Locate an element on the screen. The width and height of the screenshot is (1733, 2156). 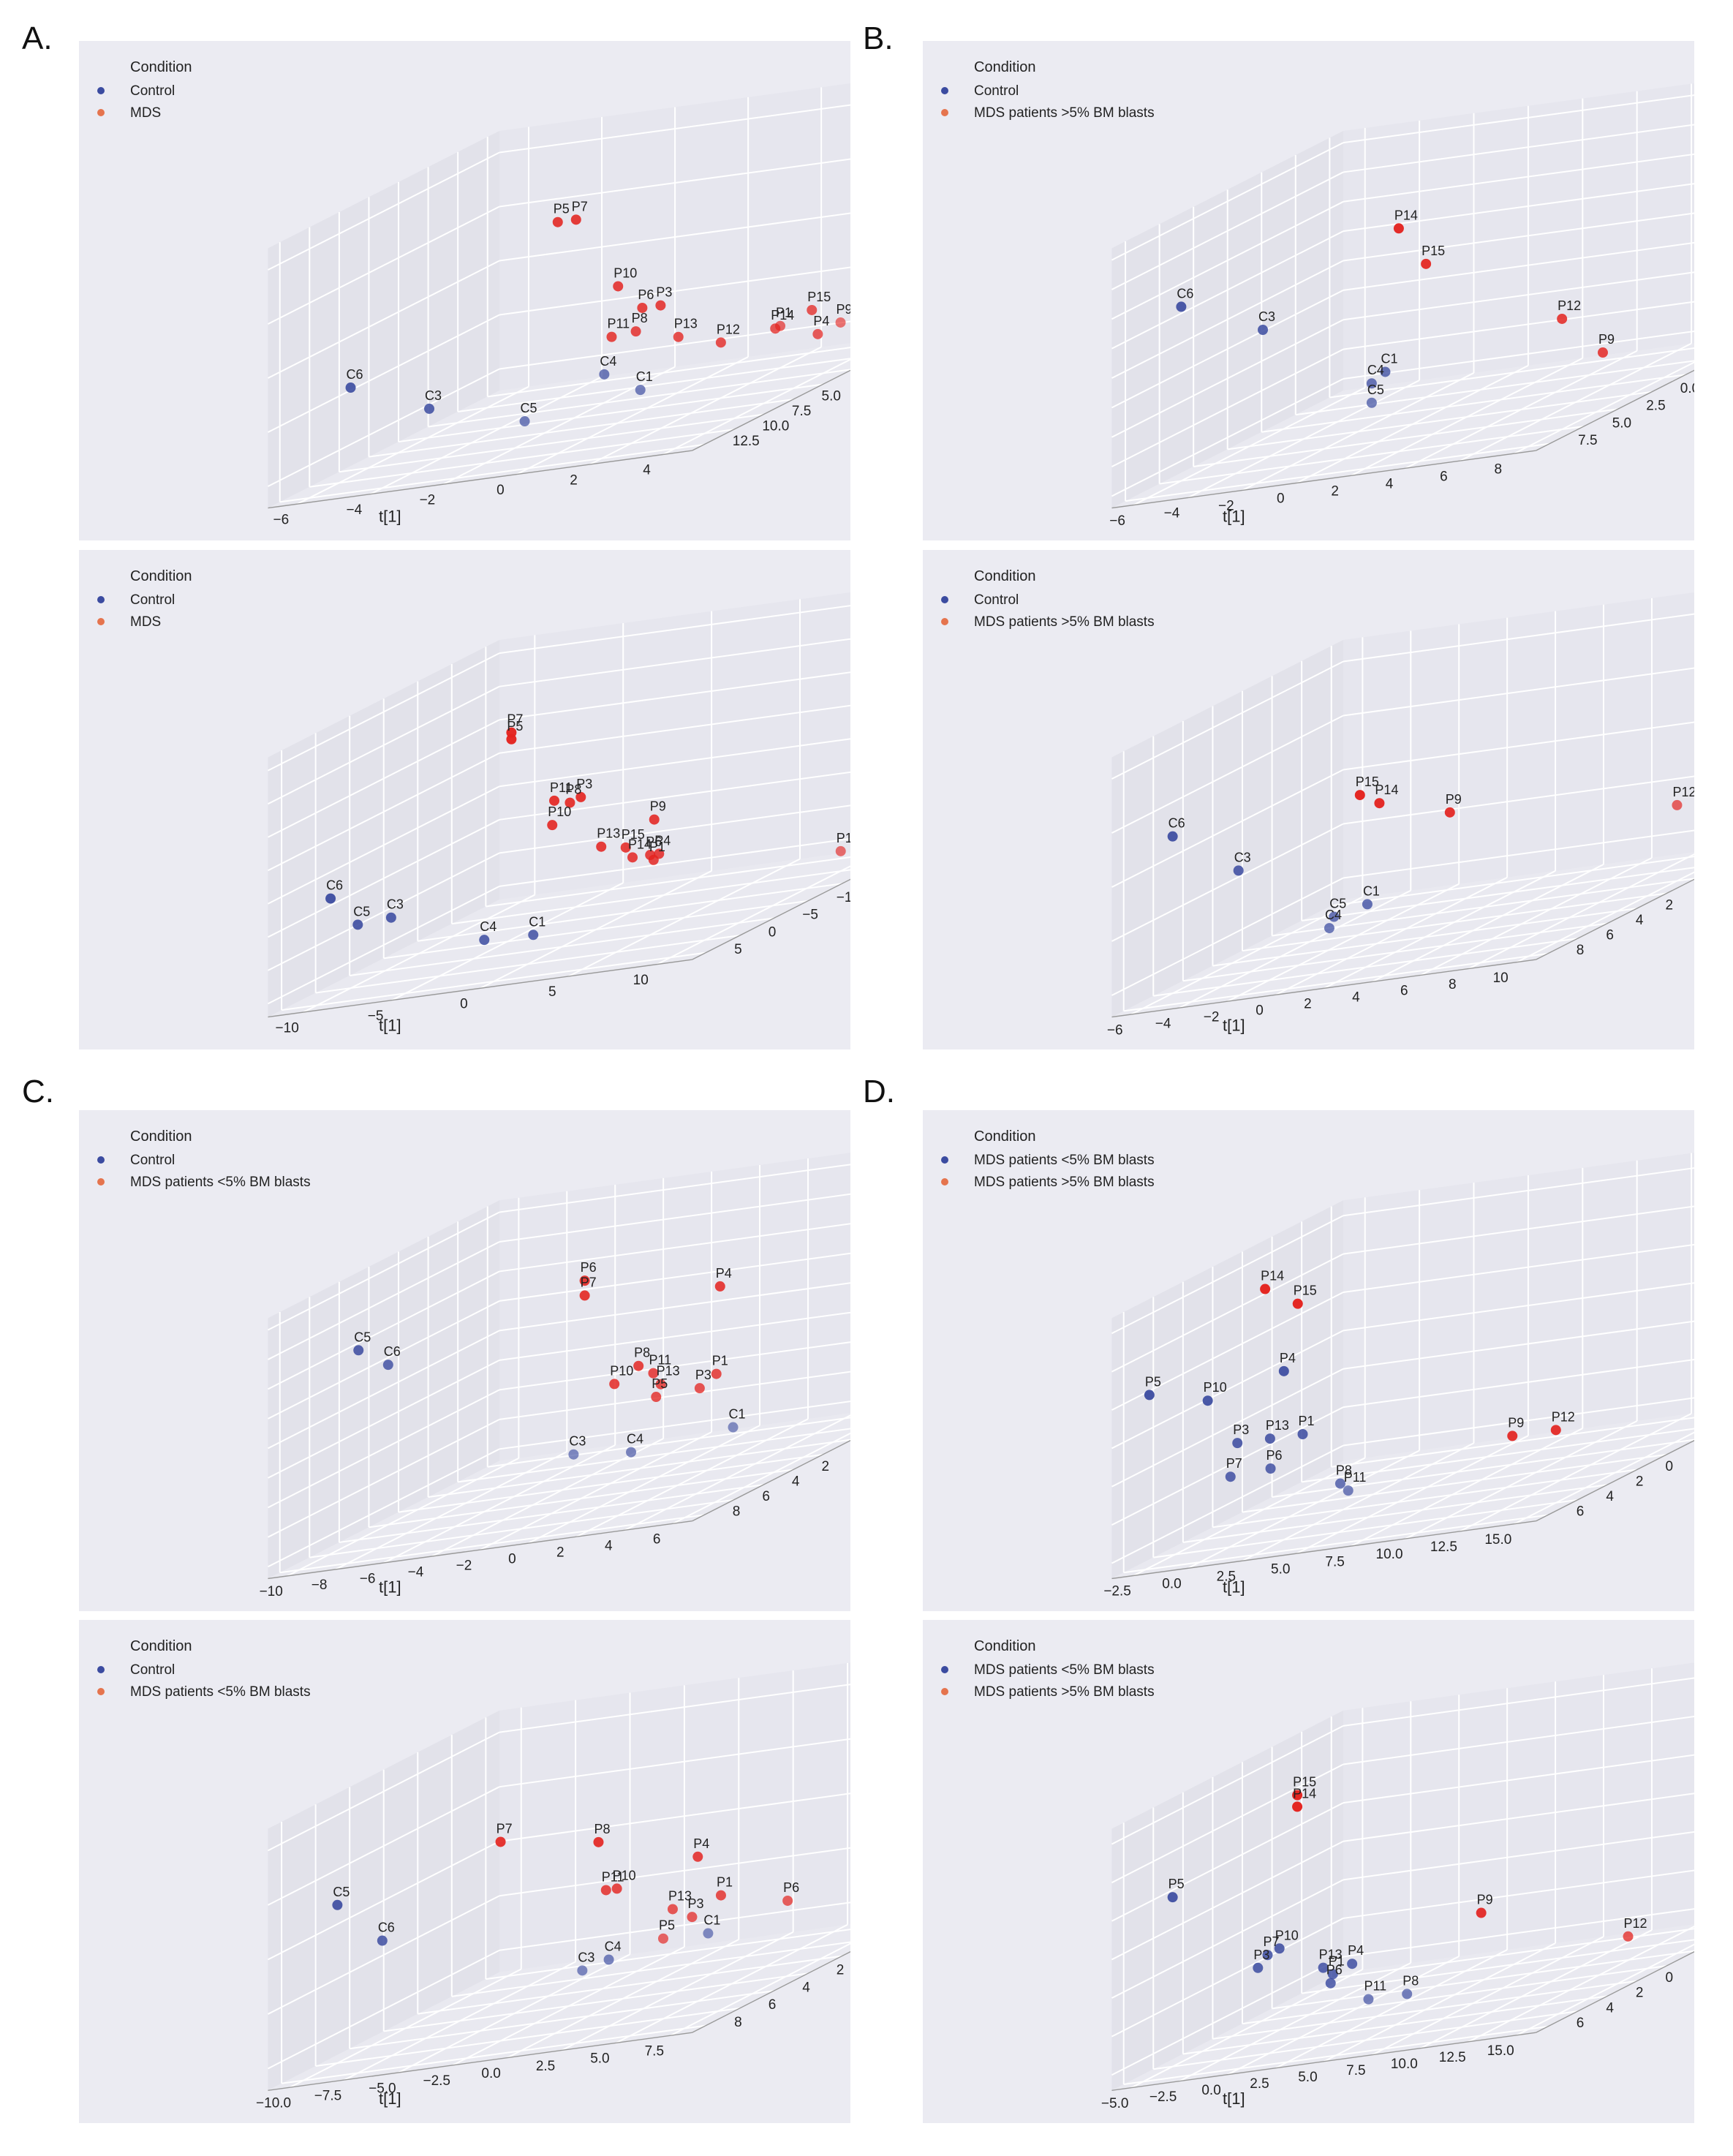
floor-pane is located at coordinates (559, 1496).